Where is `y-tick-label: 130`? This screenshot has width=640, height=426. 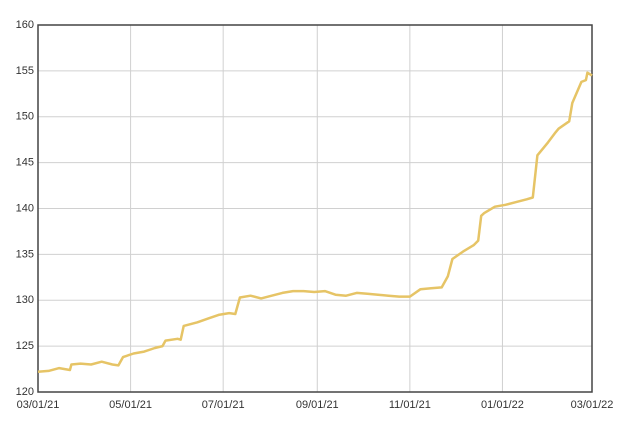
y-tick-label: 130 is located at coordinates (25, 300).